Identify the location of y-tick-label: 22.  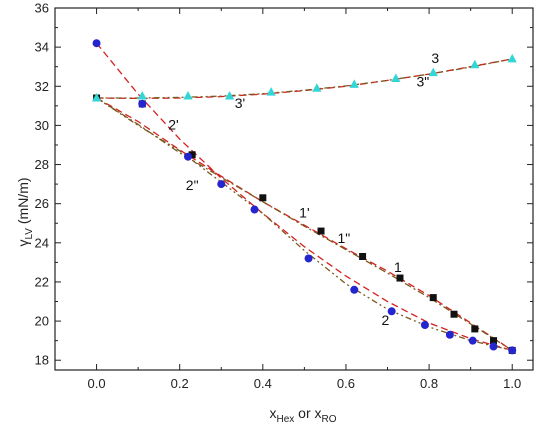
(42, 281).